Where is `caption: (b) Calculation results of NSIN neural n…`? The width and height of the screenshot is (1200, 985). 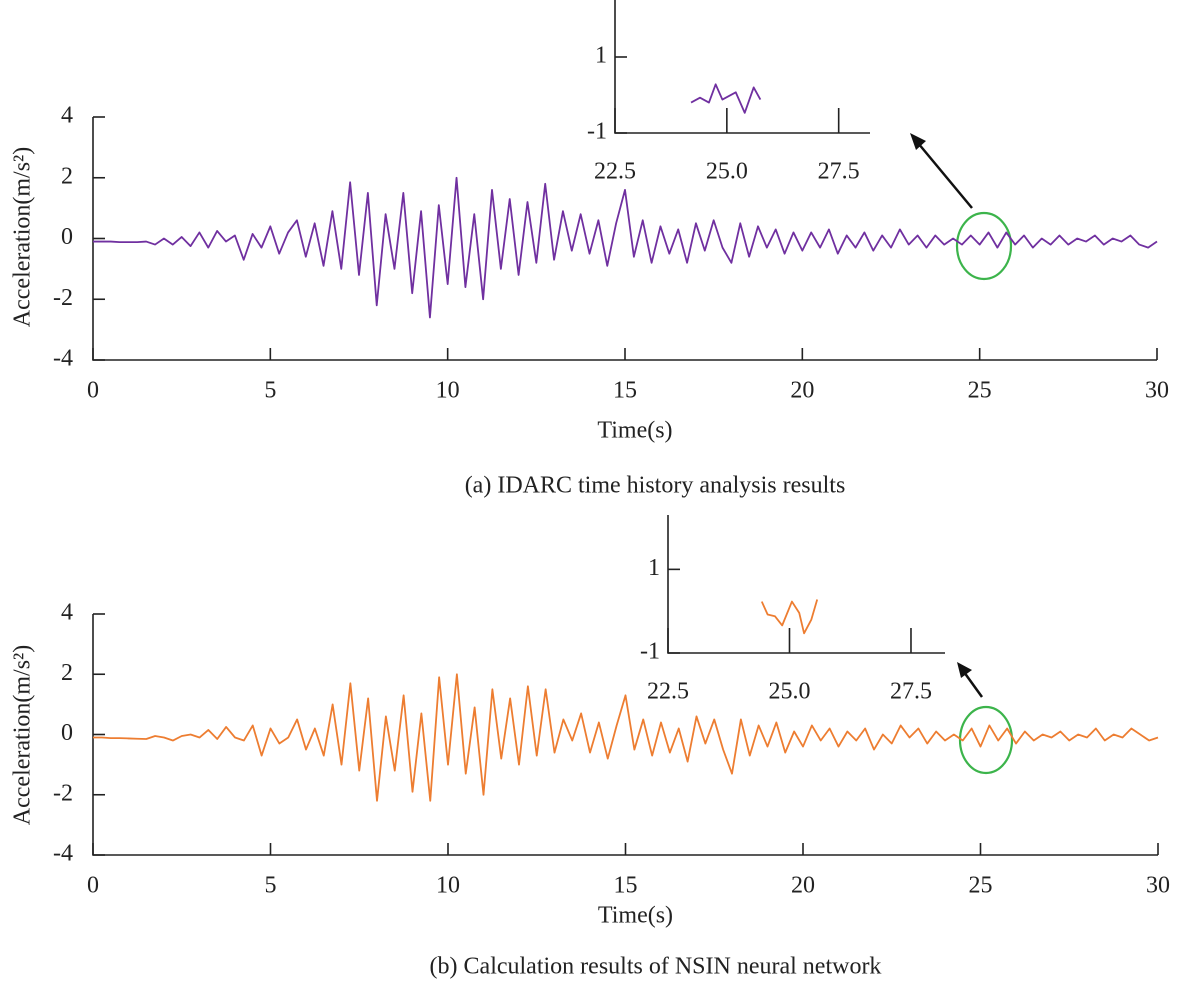 caption: (b) Calculation results of NSIN neural n… is located at coordinates (656, 967).